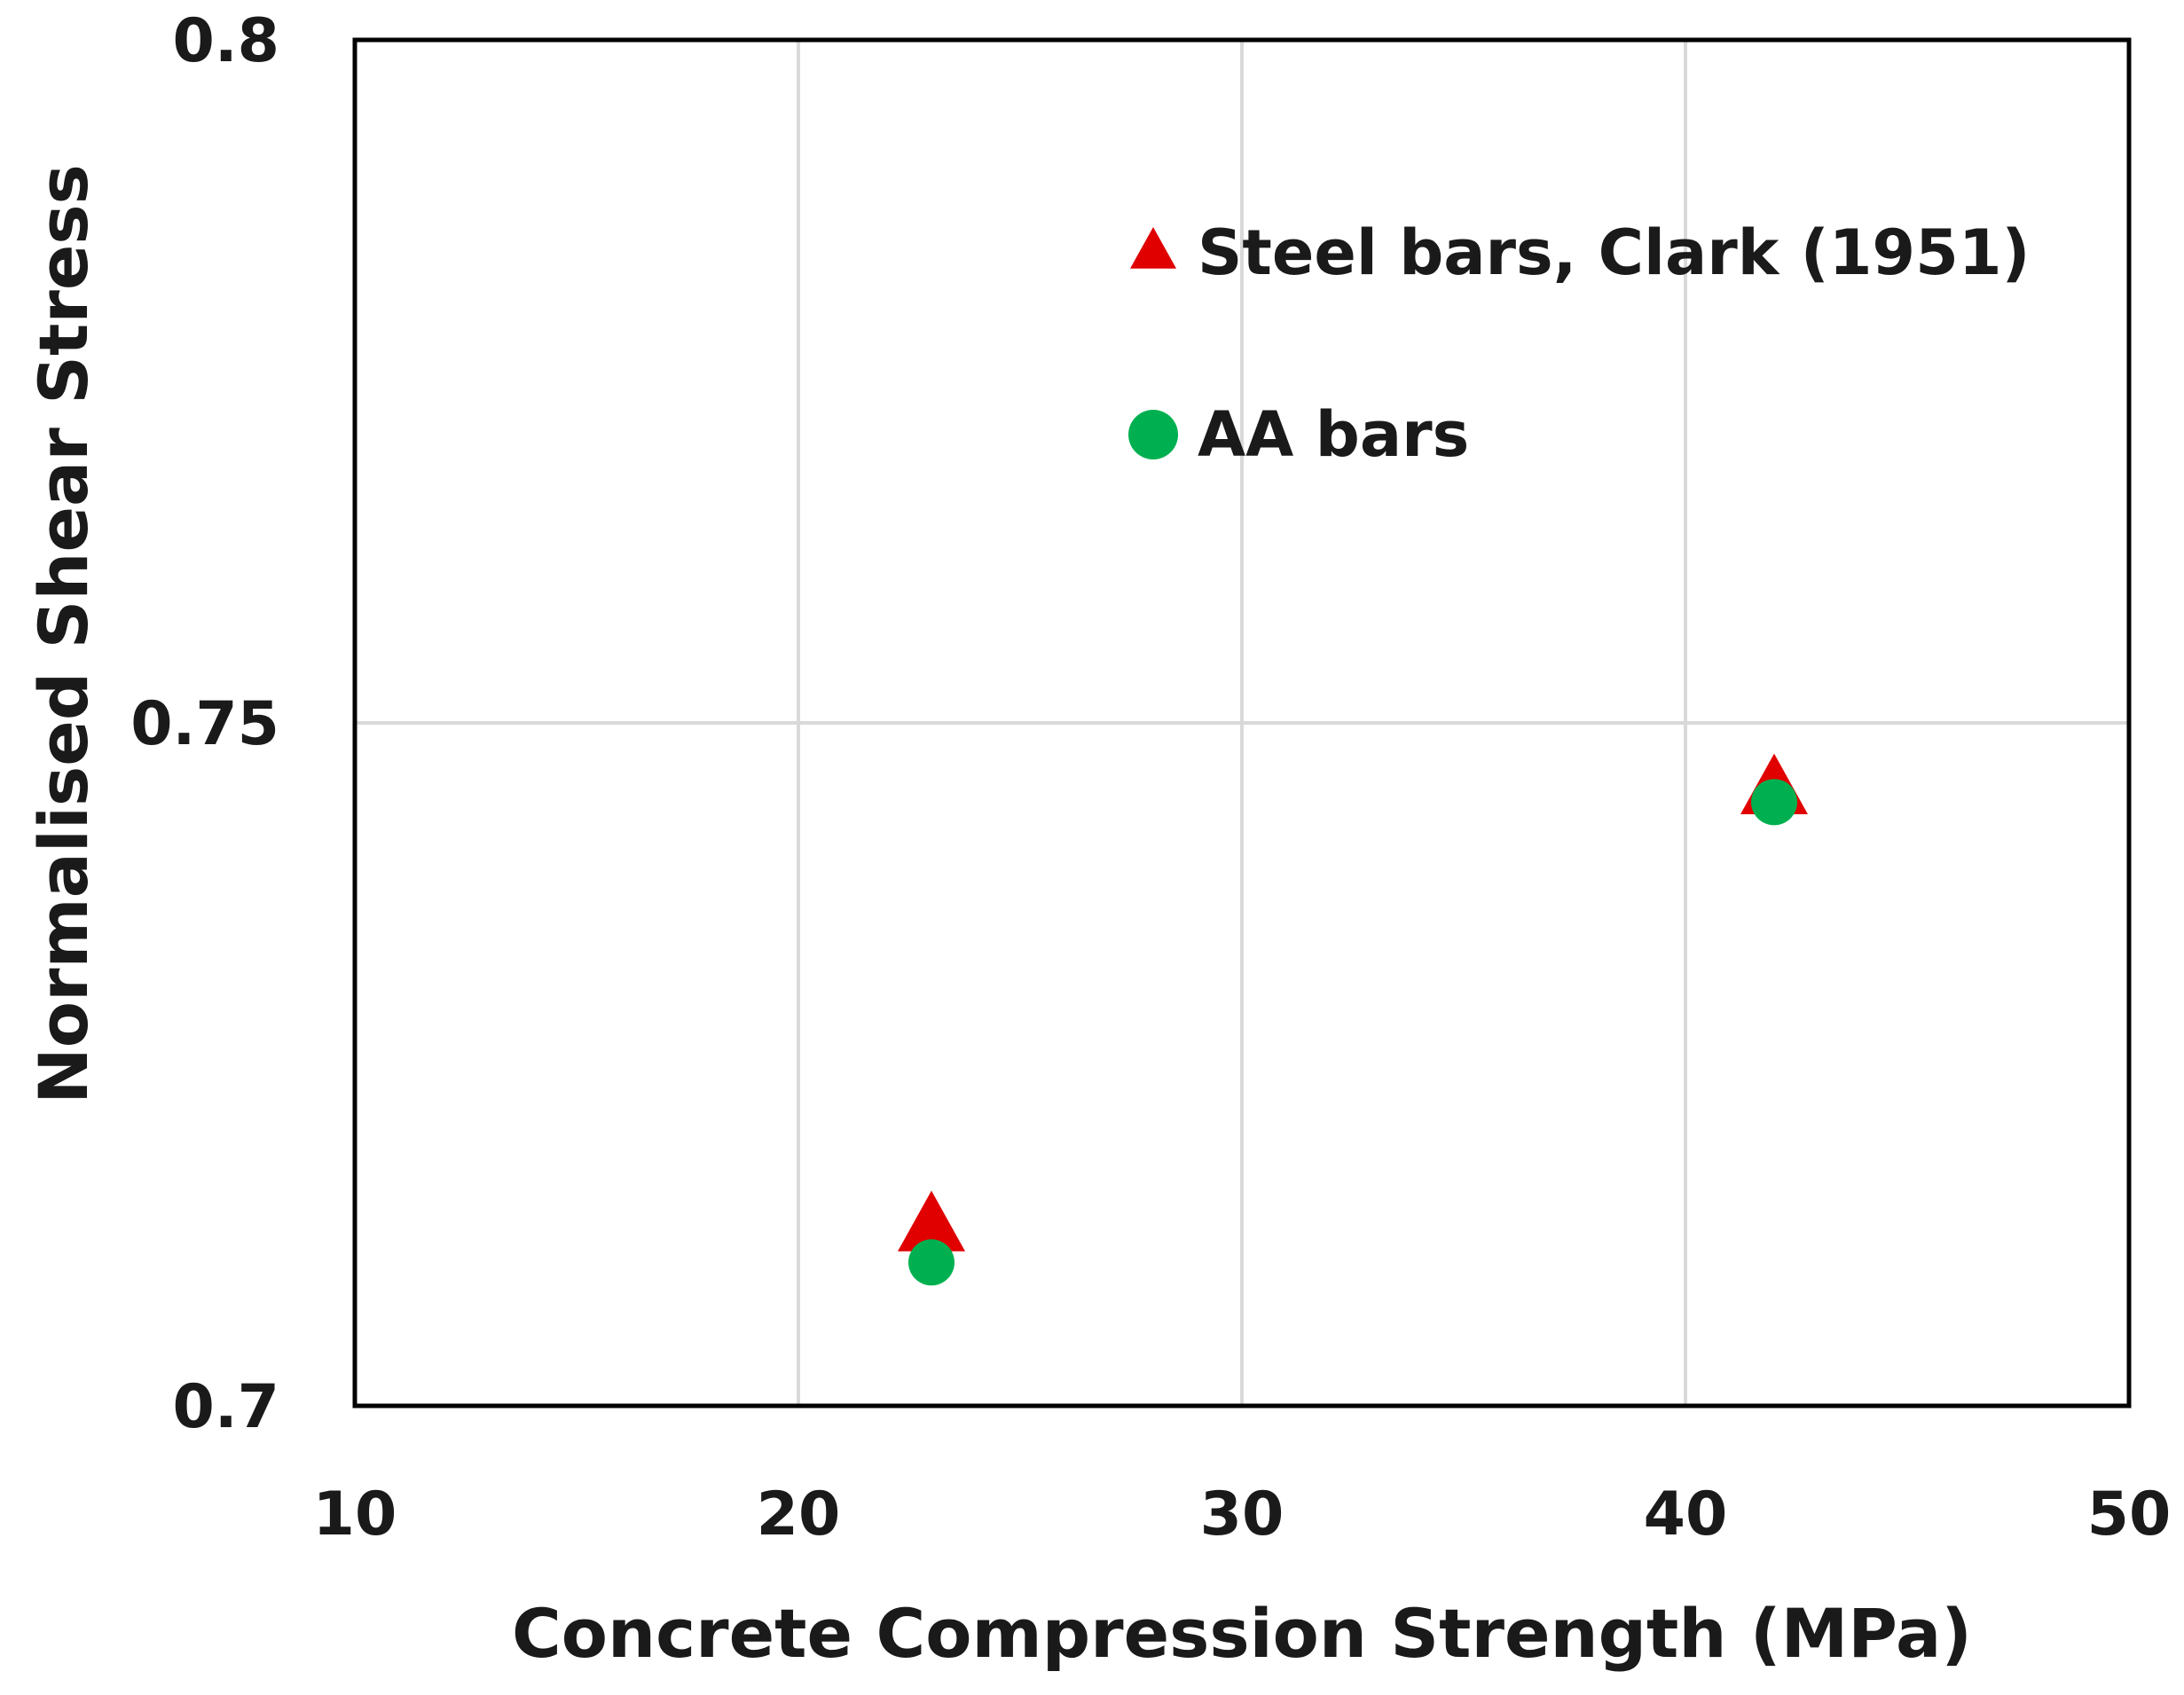 The height and width of the screenshot is (1695, 2184). Describe the element at coordinates (2129, 1515) in the screenshot. I see `x-tick-label: 50` at that location.